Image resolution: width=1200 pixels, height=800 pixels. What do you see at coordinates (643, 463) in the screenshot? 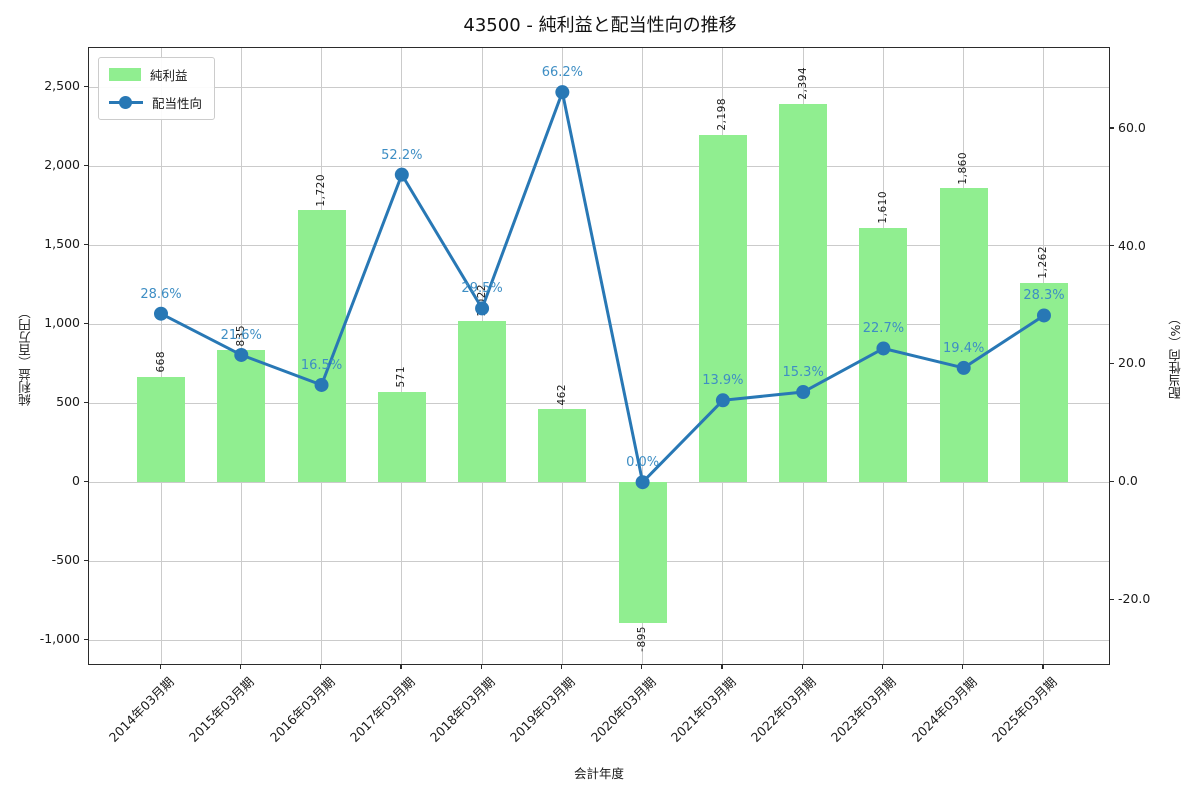
I see `payout-ratio-value-label: 0.0%` at bounding box center [643, 463].